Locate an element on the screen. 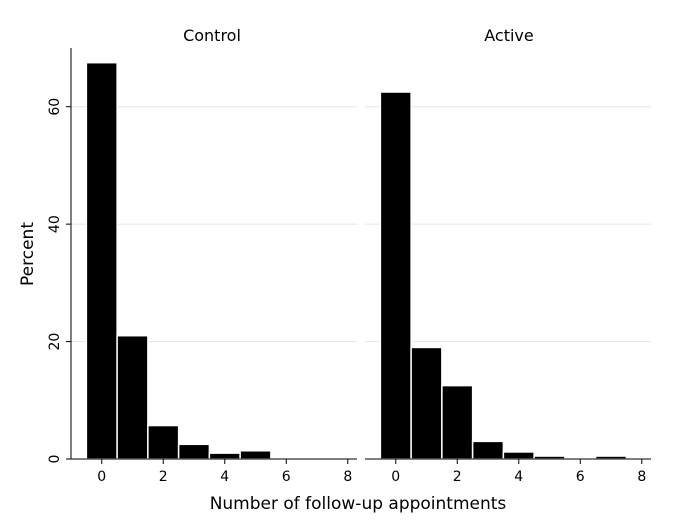  panel-active-x-tick-label-6: 6 is located at coordinates (580, 477).